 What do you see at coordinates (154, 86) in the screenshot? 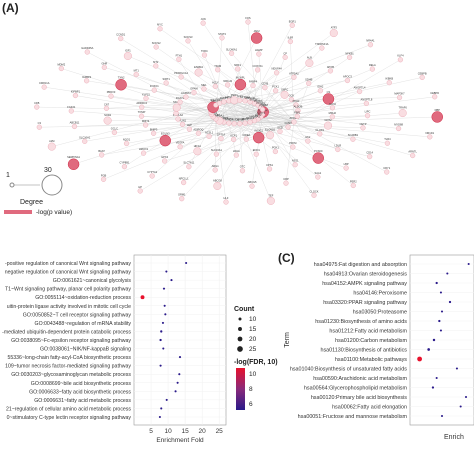
I see `network-node-label: FOXO1` at bounding box center [154, 86].